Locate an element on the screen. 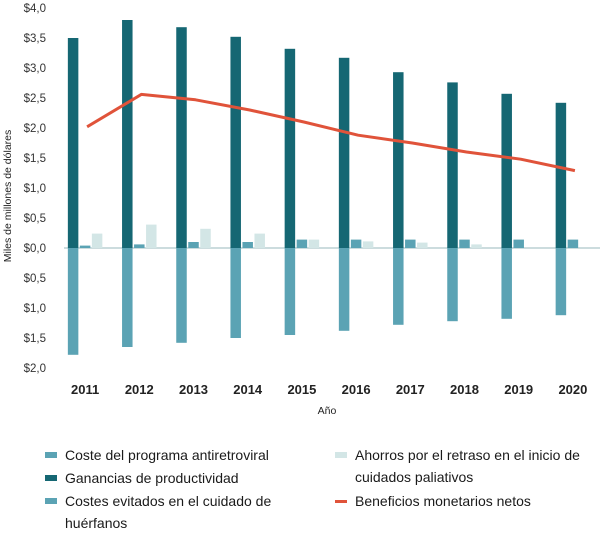 The width and height of the screenshot is (600, 538). x-tick-label: 2013 is located at coordinates (193, 389).